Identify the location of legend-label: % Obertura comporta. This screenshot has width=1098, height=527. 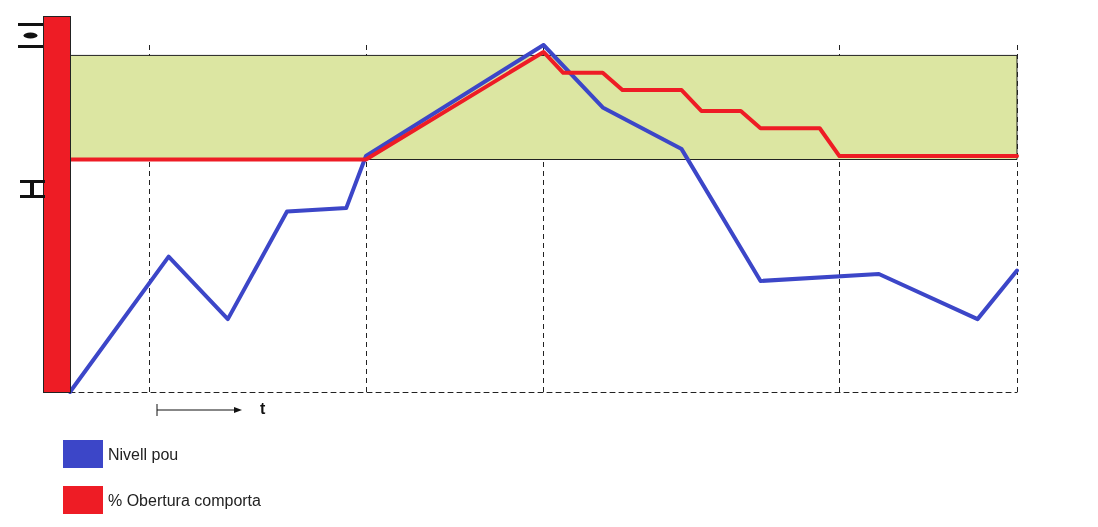
(185, 500).